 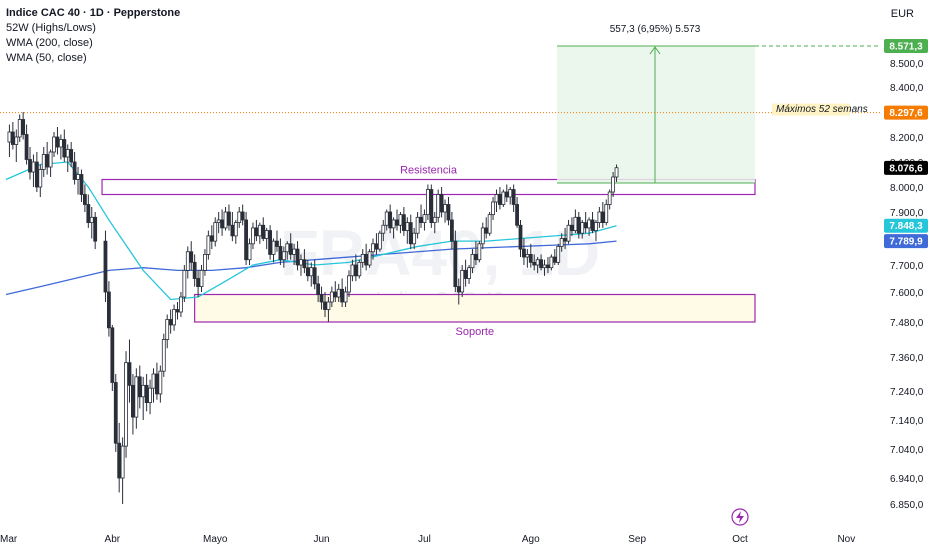 What do you see at coordinates (49, 43) in the screenshot?
I see `indicator-wma200: WMA (200, close)` at bounding box center [49, 43].